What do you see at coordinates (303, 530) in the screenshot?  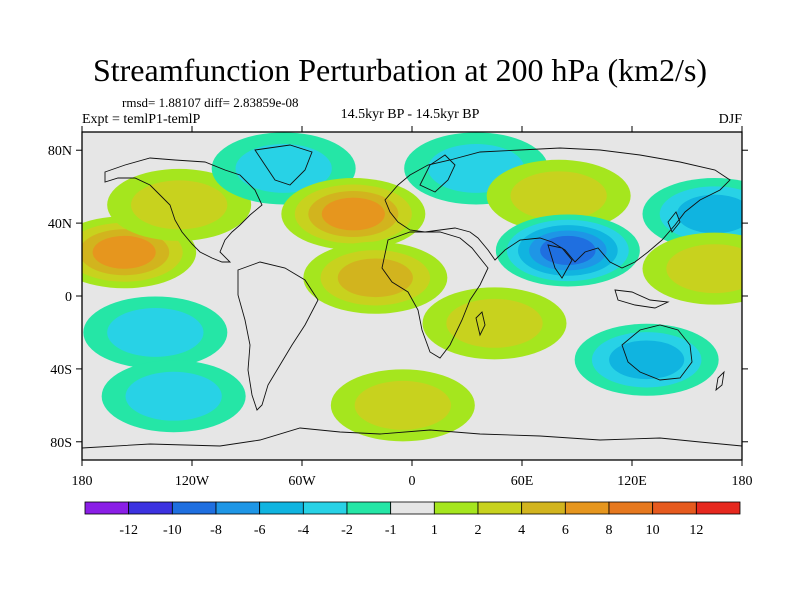 I see `colorbar-label: -4` at bounding box center [303, 530].